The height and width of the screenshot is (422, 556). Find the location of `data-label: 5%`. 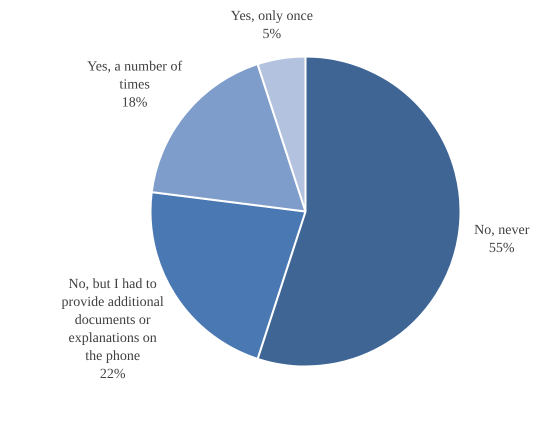

data-label: 5% is located at coordinates (272, 34).